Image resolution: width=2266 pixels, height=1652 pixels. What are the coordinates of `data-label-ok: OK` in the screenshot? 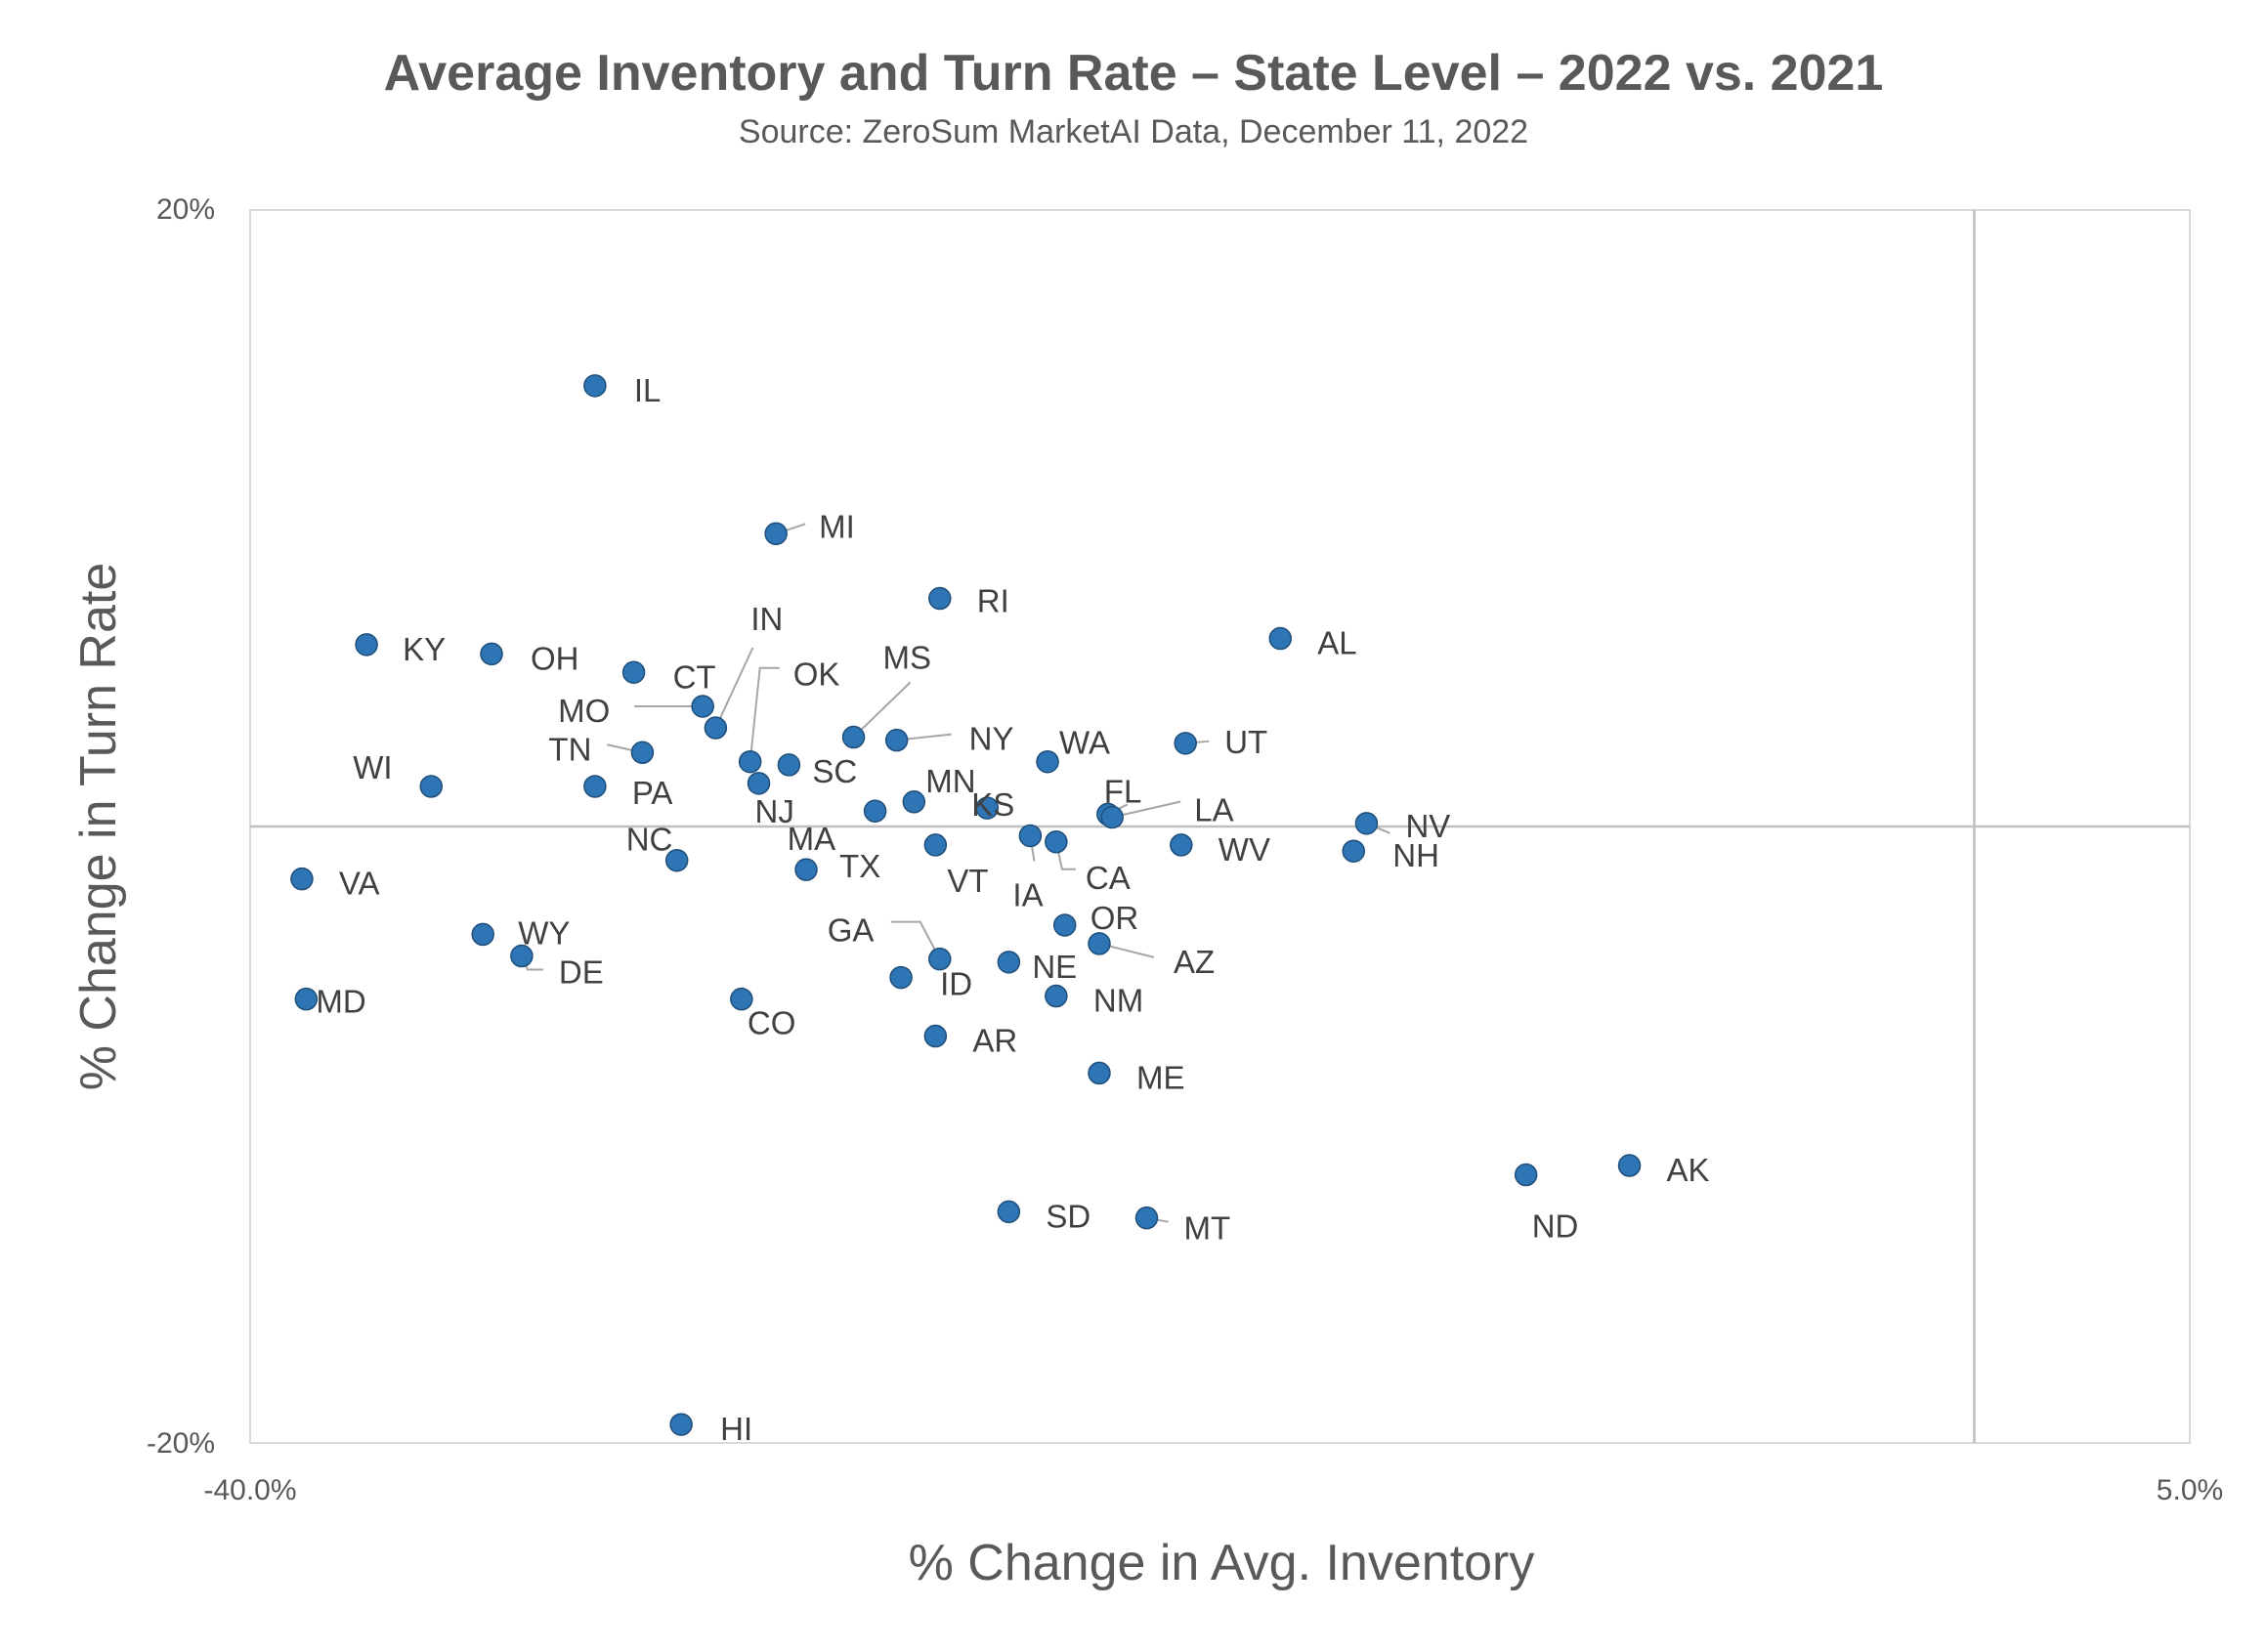 It's located at (816, 675).